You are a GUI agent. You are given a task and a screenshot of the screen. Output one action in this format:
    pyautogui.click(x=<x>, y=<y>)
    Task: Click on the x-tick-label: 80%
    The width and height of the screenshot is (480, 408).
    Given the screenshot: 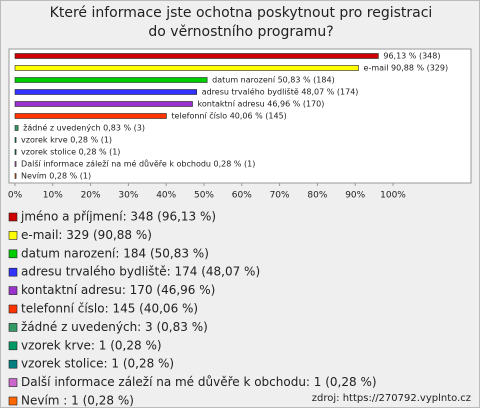 What is the action you would take?
    pyautogui.click(x=317, y=196)
    